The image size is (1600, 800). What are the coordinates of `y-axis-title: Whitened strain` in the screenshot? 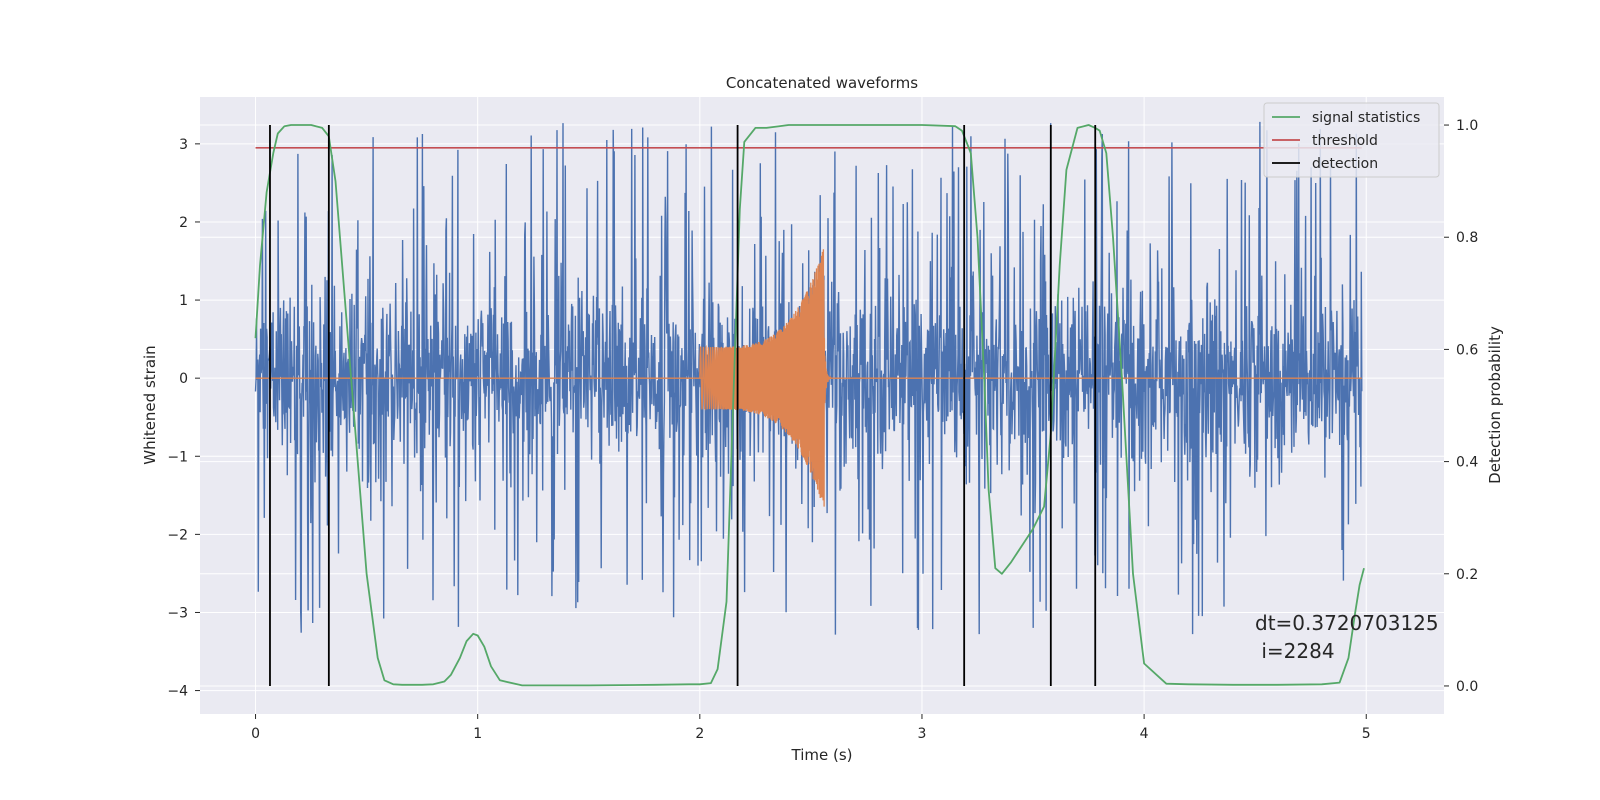 It's located at (150, 404).